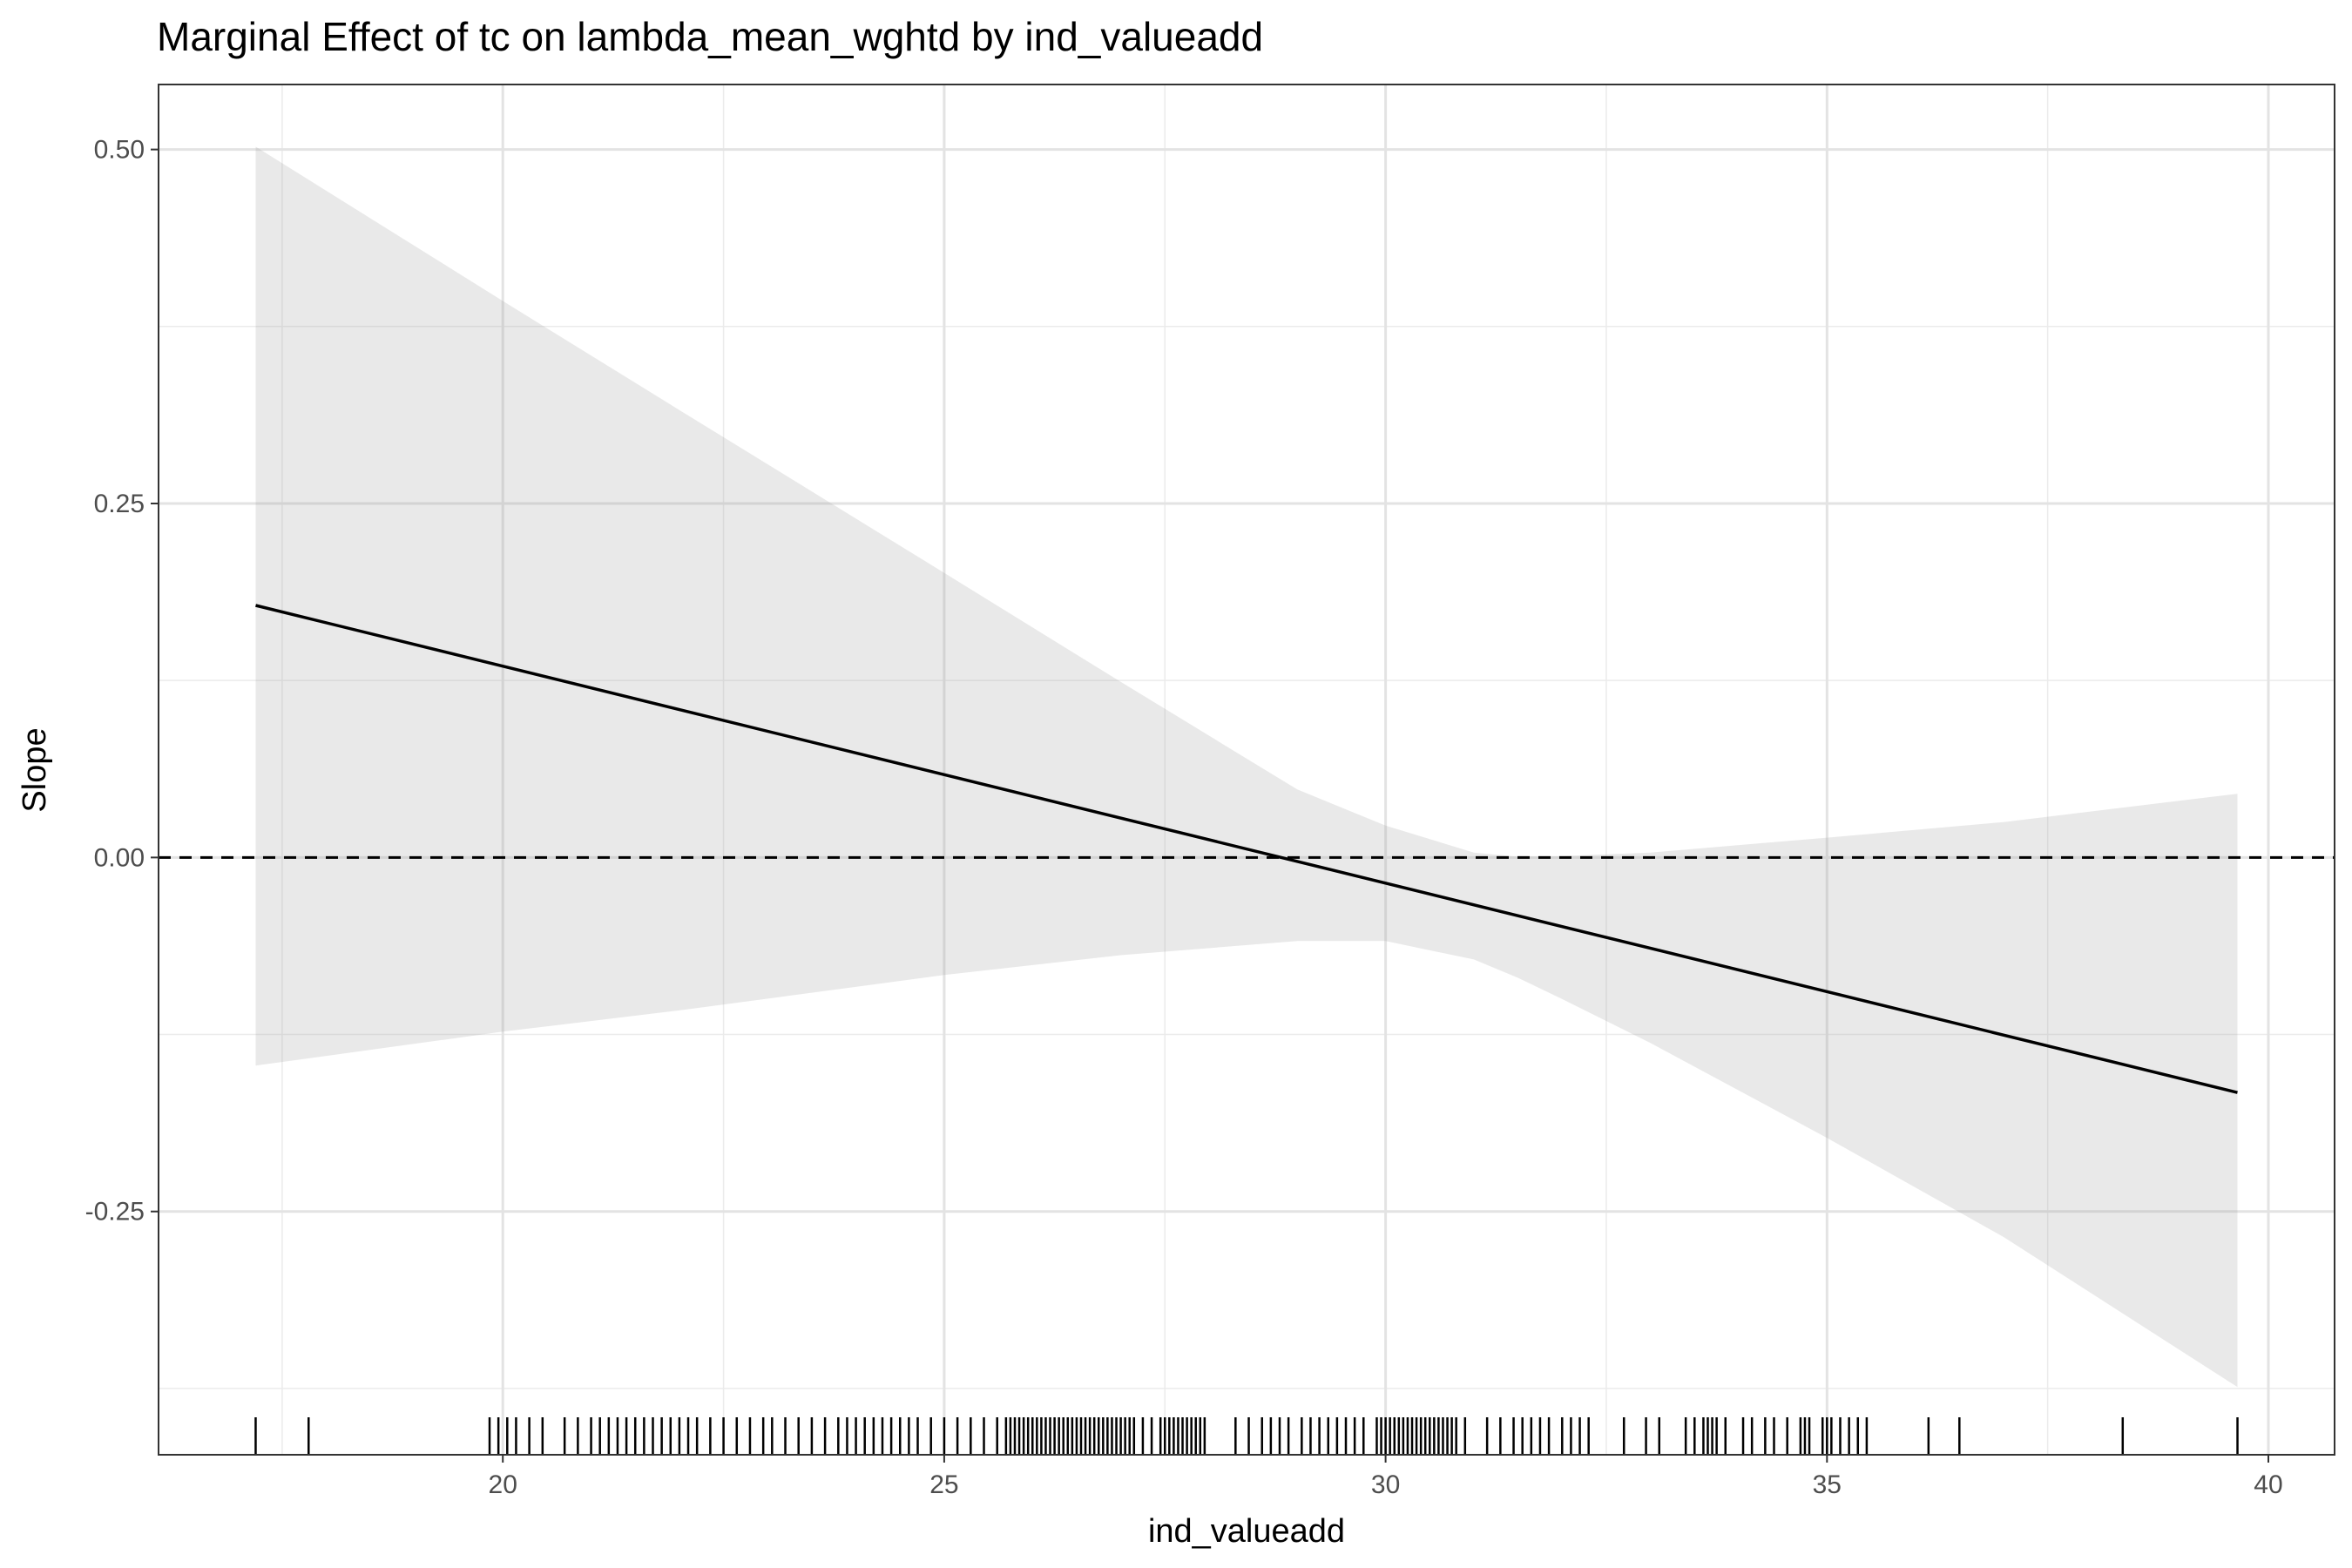 The image size is (2352, 1568). I want to click on y-tick-label: 0.00, so click(119, 857).